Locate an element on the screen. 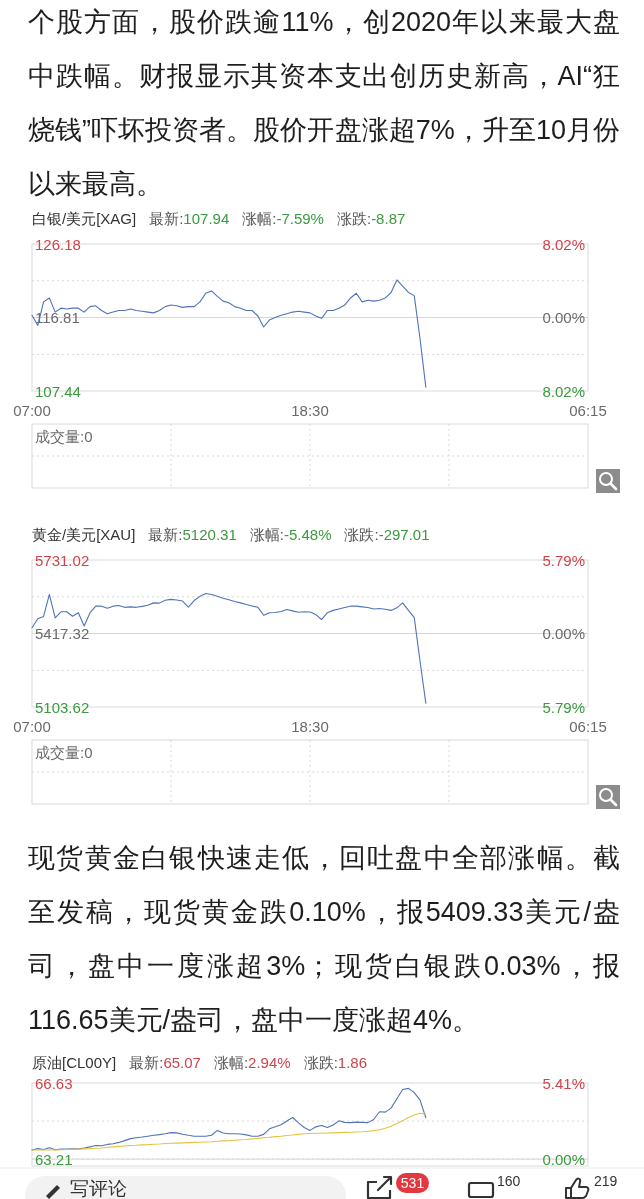  y-tick-label: 126.18 is located at coordinates (58, 244).